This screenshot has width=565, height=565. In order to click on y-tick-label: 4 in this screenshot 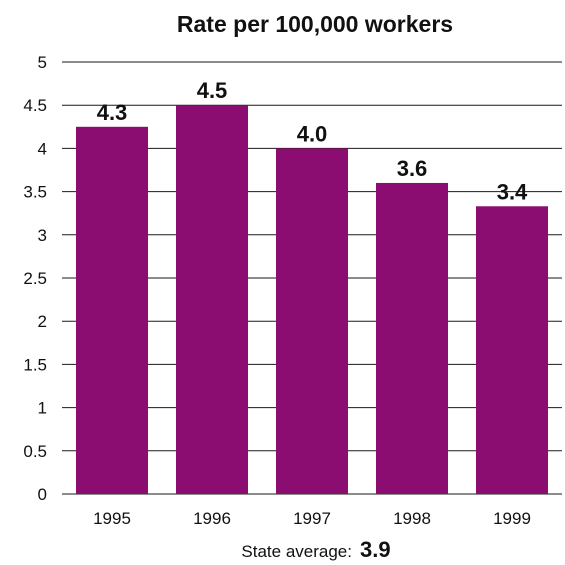, I will do `click(42, 148)`.